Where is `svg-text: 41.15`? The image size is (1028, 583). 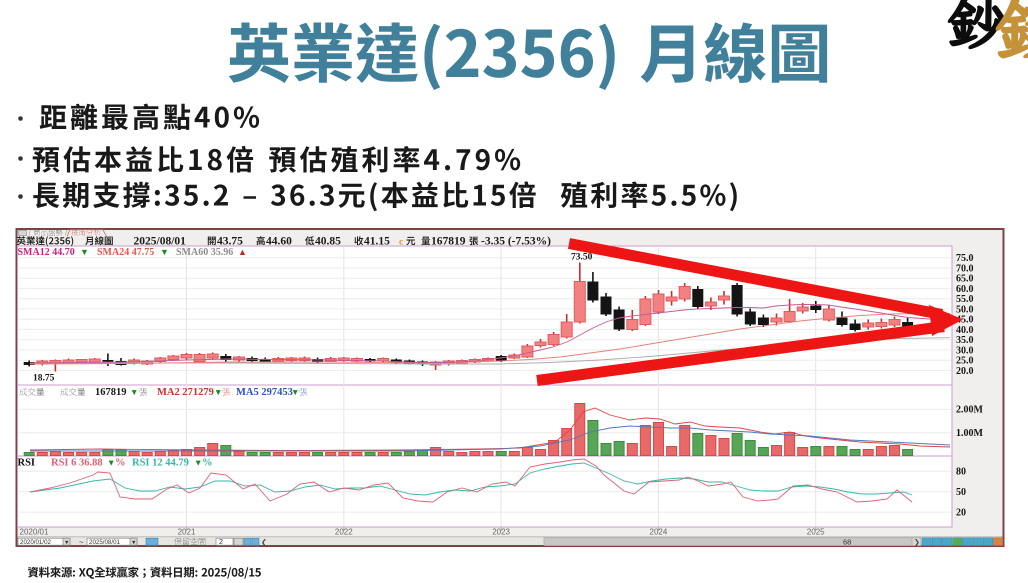 svg-text: 41.15 is located at coordinates (377, 241).